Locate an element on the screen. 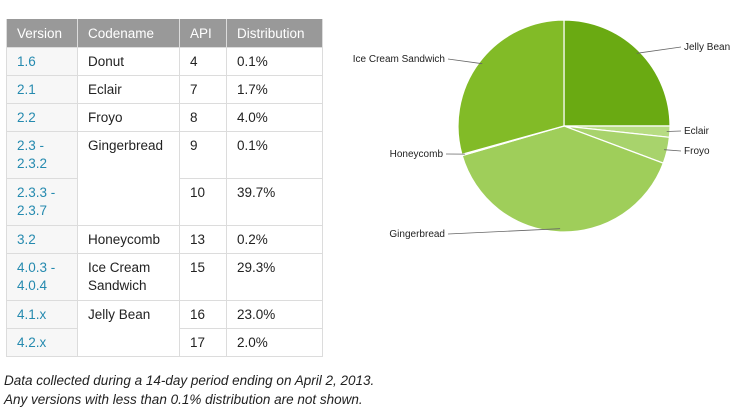 This screenshot has height=409, width=733. pie-label: Gingerbread is located at coordinates (417, 234).